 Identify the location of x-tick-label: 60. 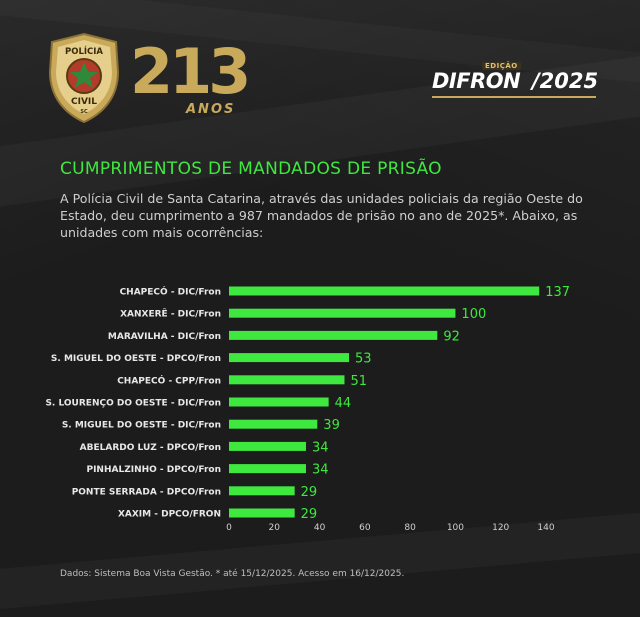
(365, 528).